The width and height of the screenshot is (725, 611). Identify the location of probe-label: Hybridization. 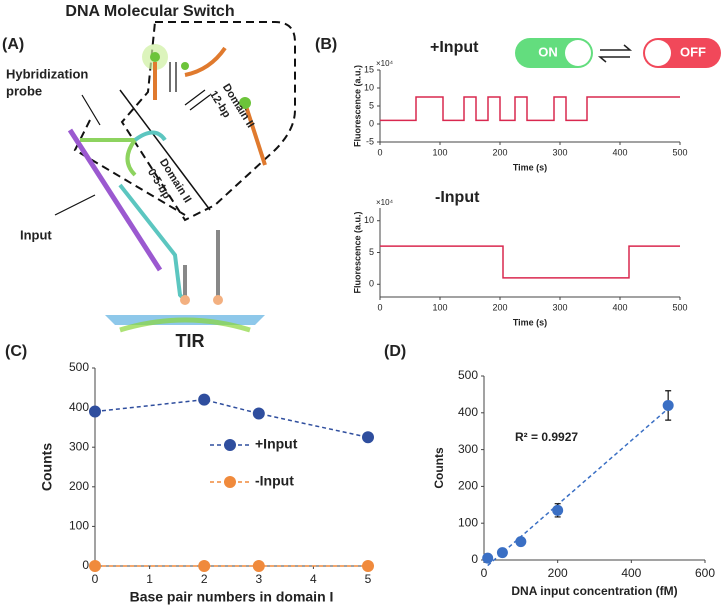
(47, 73).